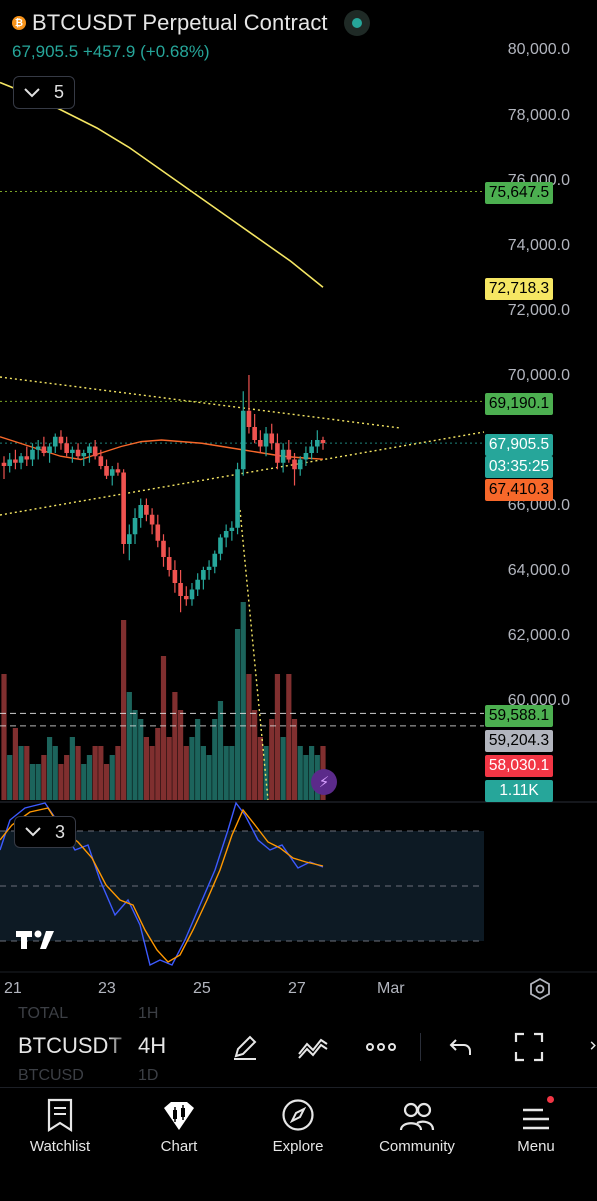 This screenshot has width=597, height=1201. What do you see at coordinates (245, 1047) in the screenshot?
I see `draw-pen-icon` at bounding box center [245, 1047].